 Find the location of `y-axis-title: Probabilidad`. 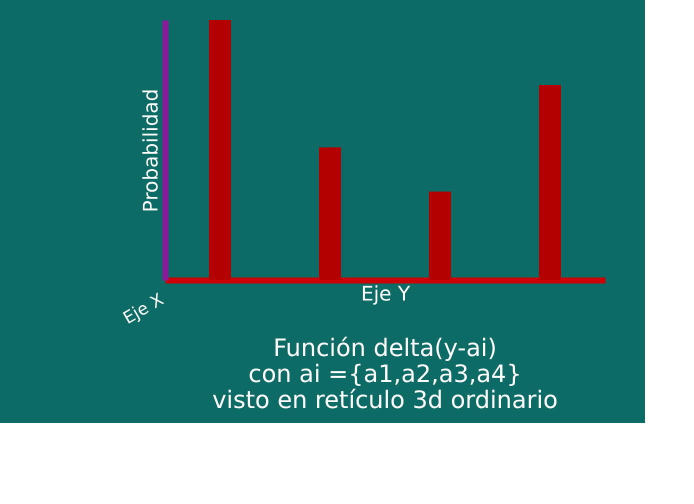

y-axis-title: Probabilidad is located at coordinates (150, 150).